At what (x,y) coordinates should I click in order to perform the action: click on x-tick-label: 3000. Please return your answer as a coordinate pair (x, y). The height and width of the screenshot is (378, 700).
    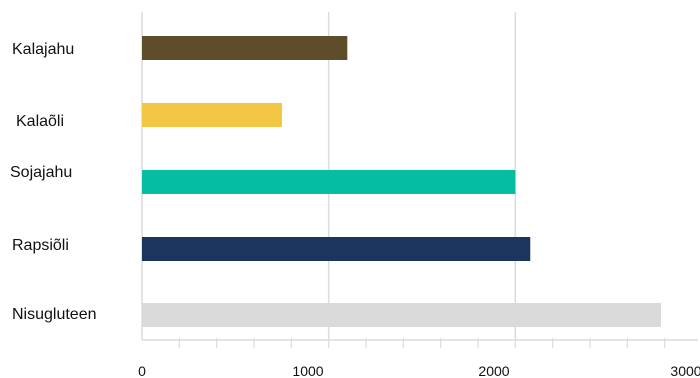
    Looking at the image, I should click on (685, 370).